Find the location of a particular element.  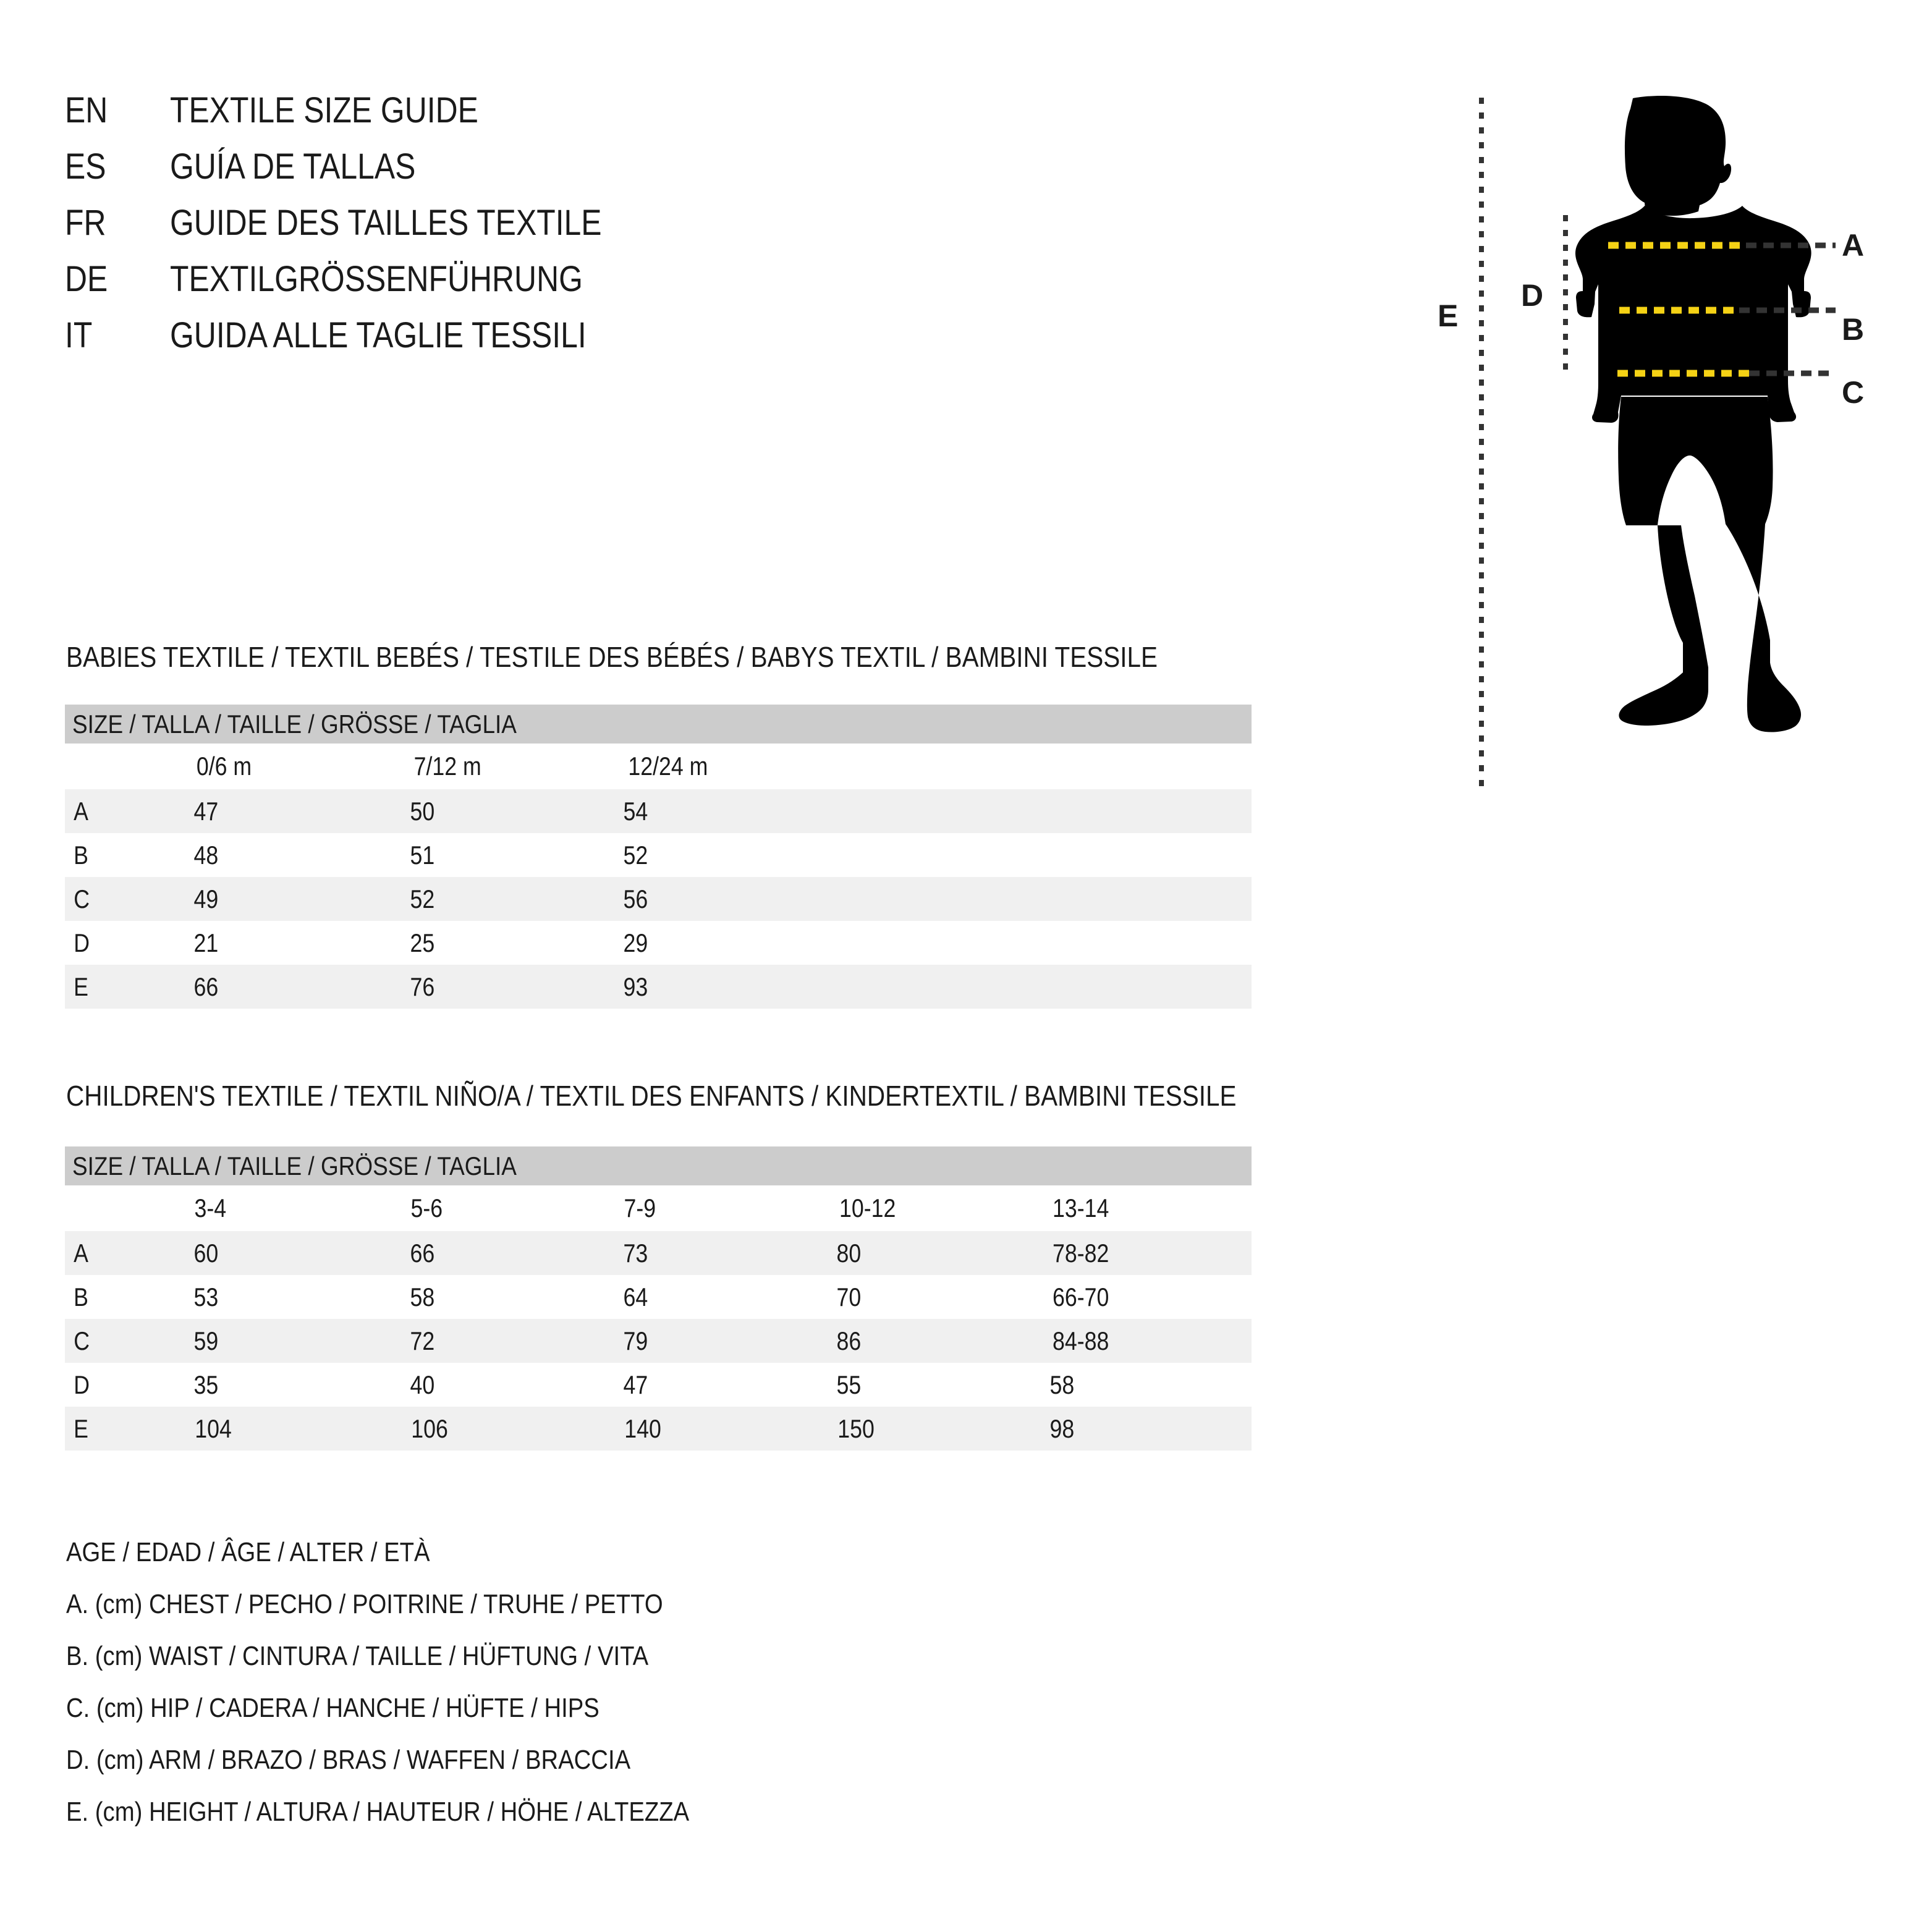

babies-col-header-2: 12/24 m is located at coordinates (915, 766).